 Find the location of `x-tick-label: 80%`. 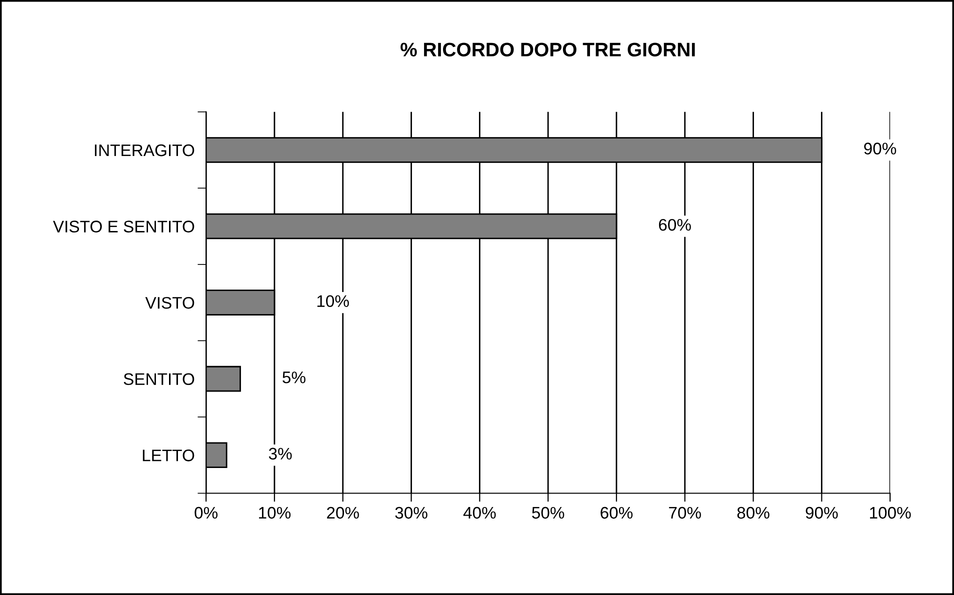

x-tick-label: 80% is located at coordinates (753, 512).